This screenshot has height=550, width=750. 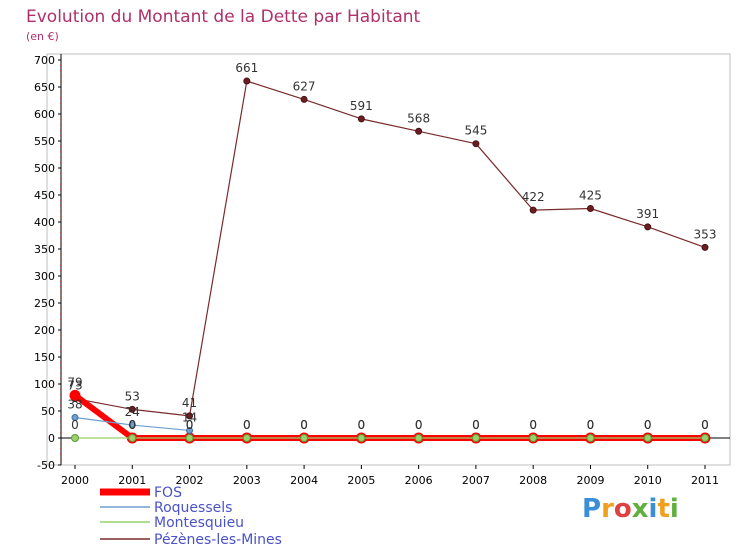 I want to click on data-label-roquessels: 14, so click(x=189, y=417).